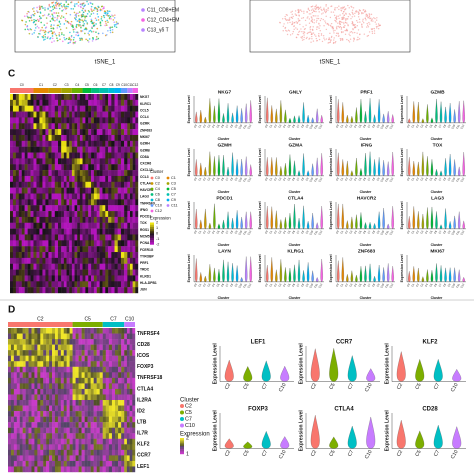 The image size is (474, 474). What do you see at coordinates (158, 206) in the screenshot?
I see `legend-label: C10` at bounding box center [158, 206].